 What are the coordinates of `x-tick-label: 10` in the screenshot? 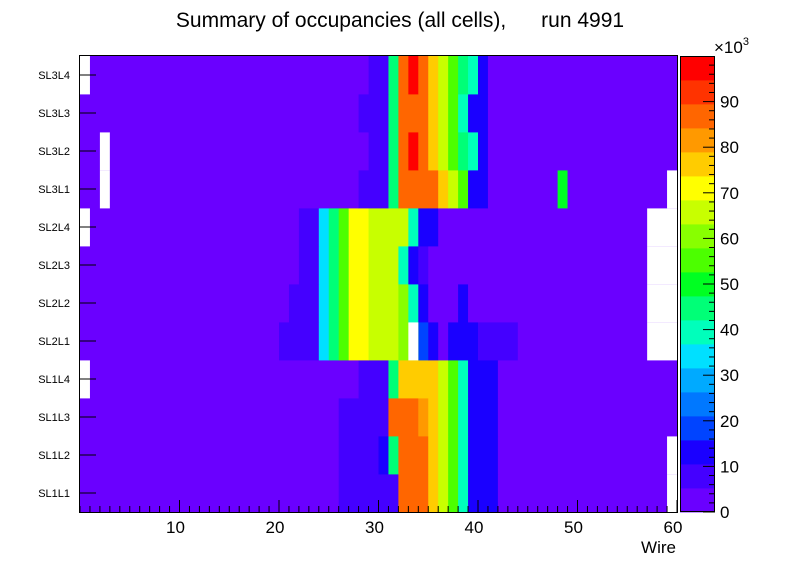 It's located at (175, 527).